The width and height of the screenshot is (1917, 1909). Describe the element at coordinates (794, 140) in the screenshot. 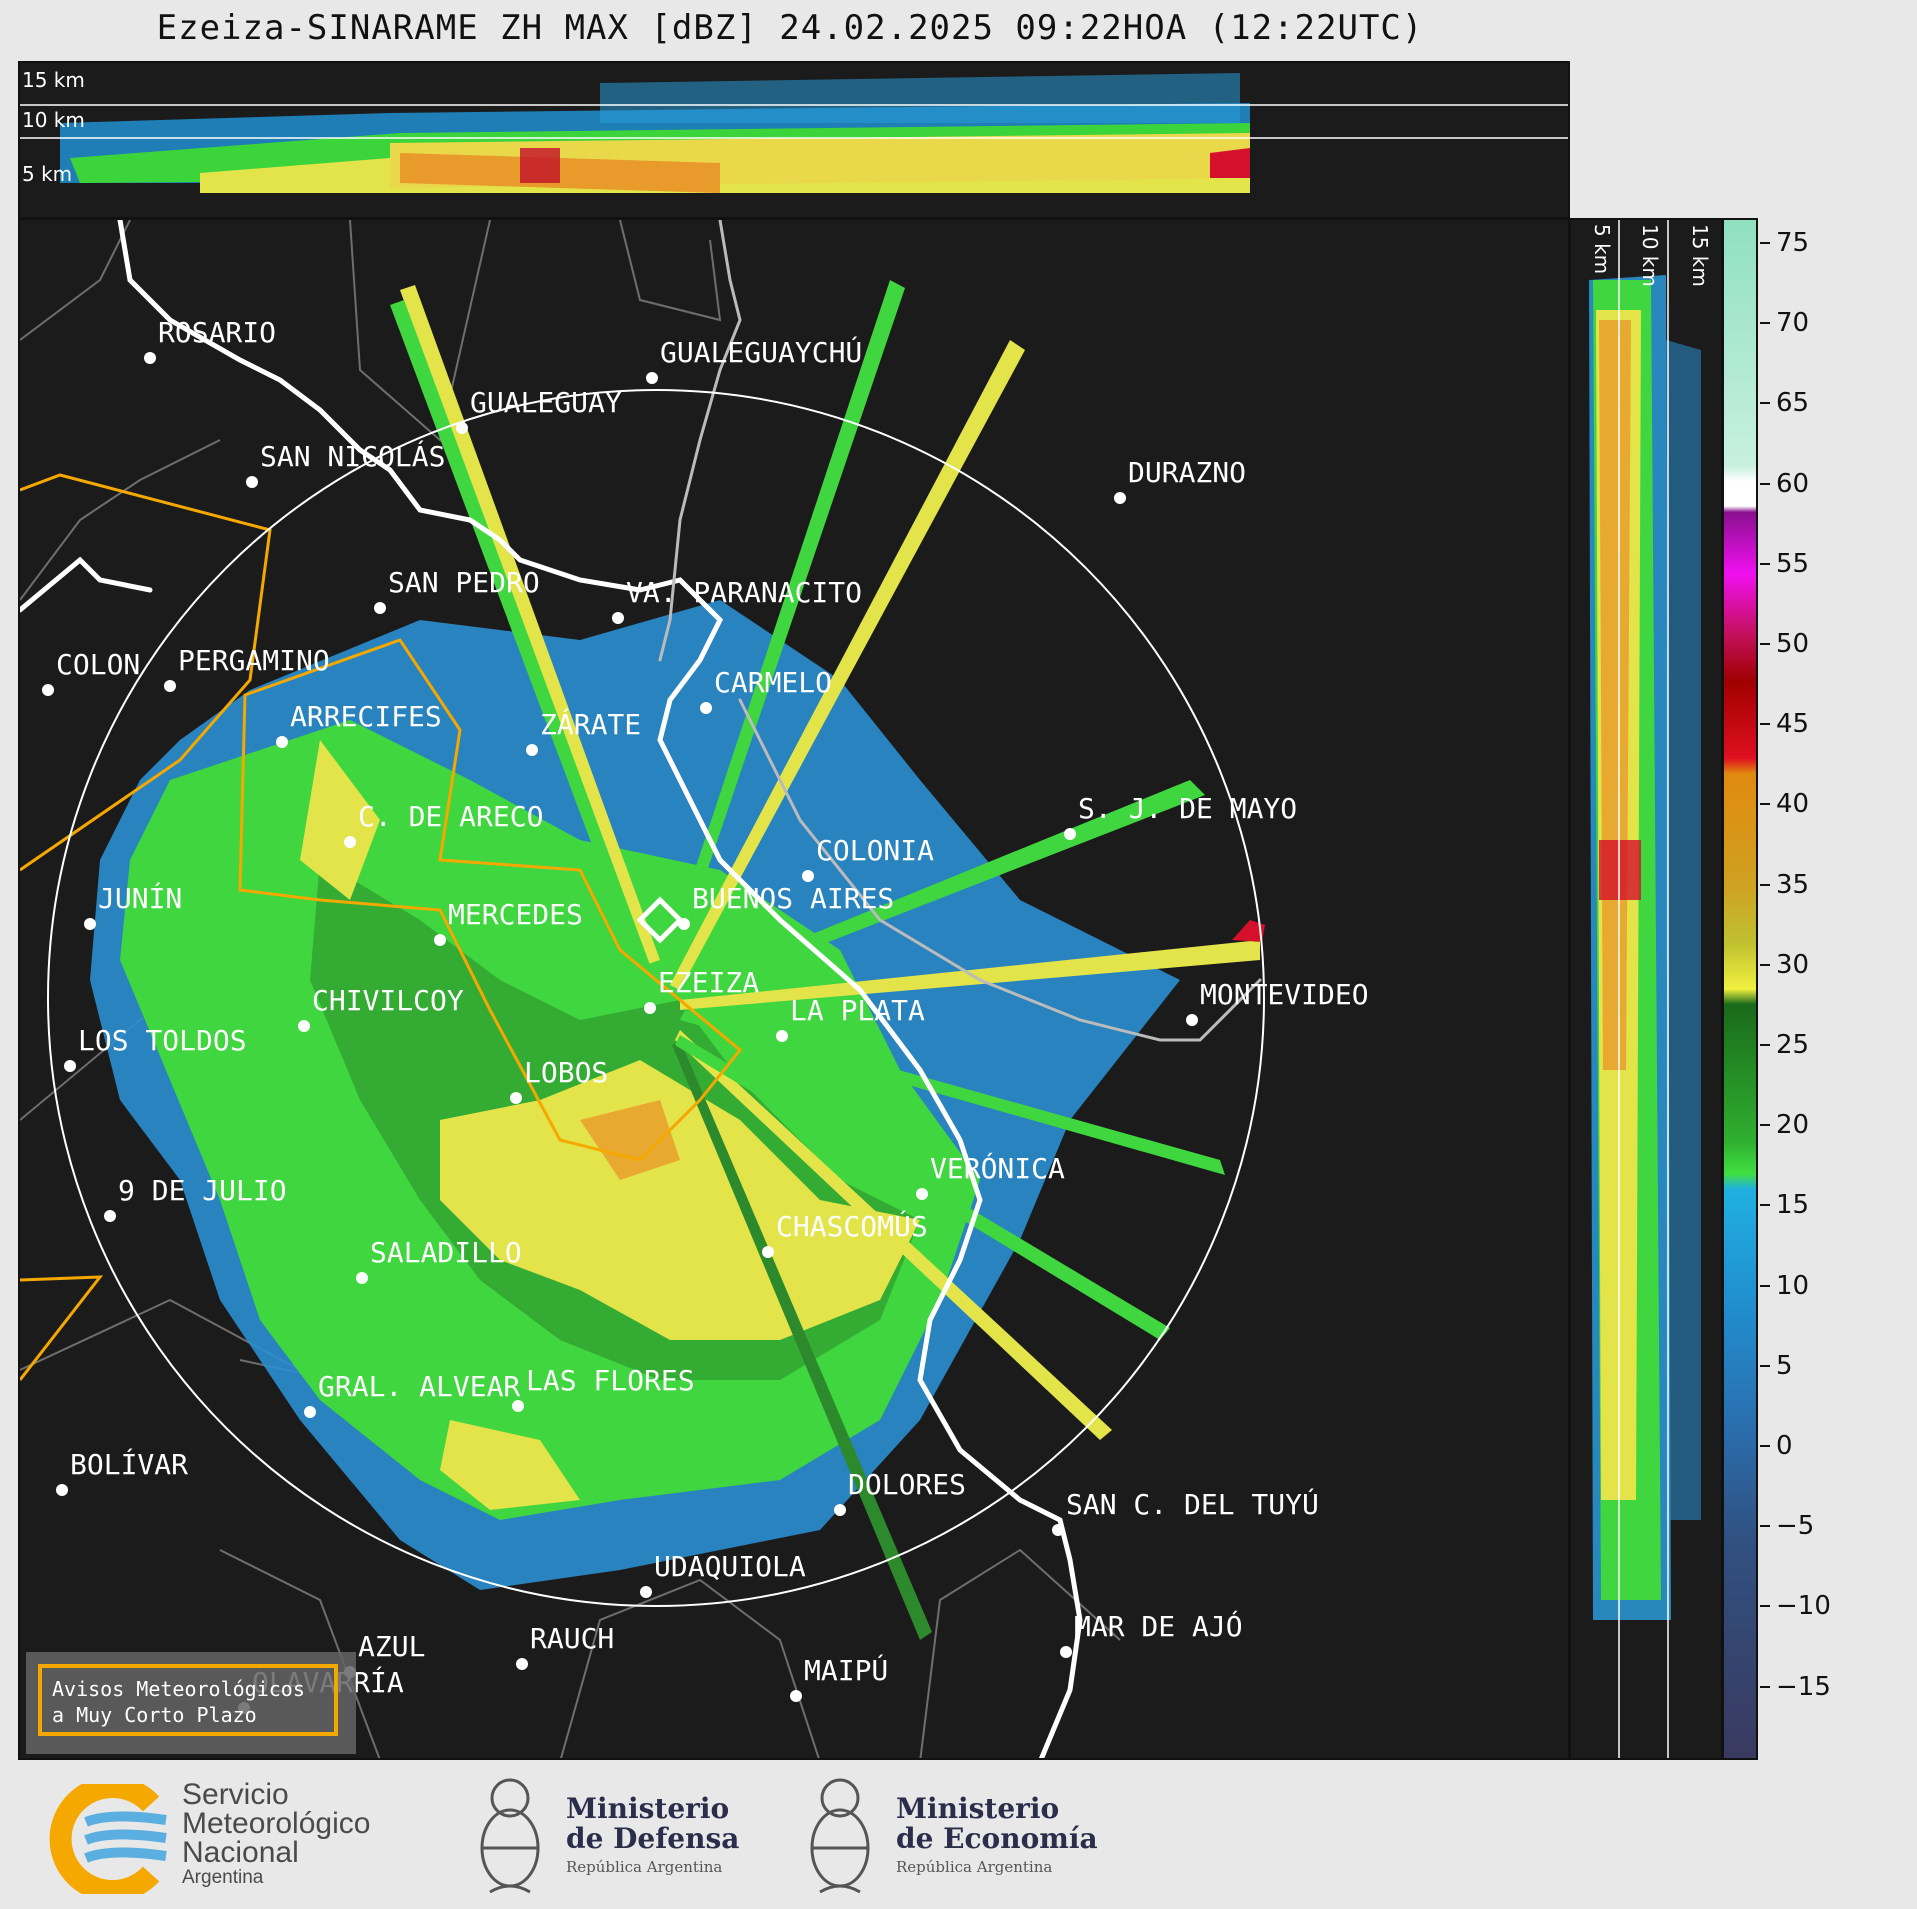

I see `top-cross-section-panel: 15 km 10 km 5 km` at that location.